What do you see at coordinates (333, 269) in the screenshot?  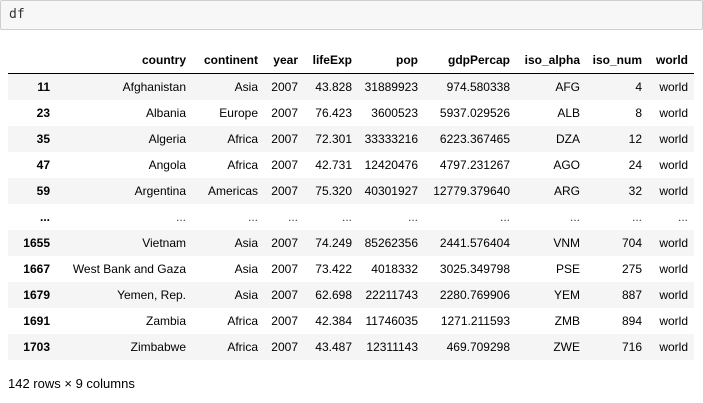 I see `table-cell-lifeexp: 73.422` at bounding box center [333, 269].